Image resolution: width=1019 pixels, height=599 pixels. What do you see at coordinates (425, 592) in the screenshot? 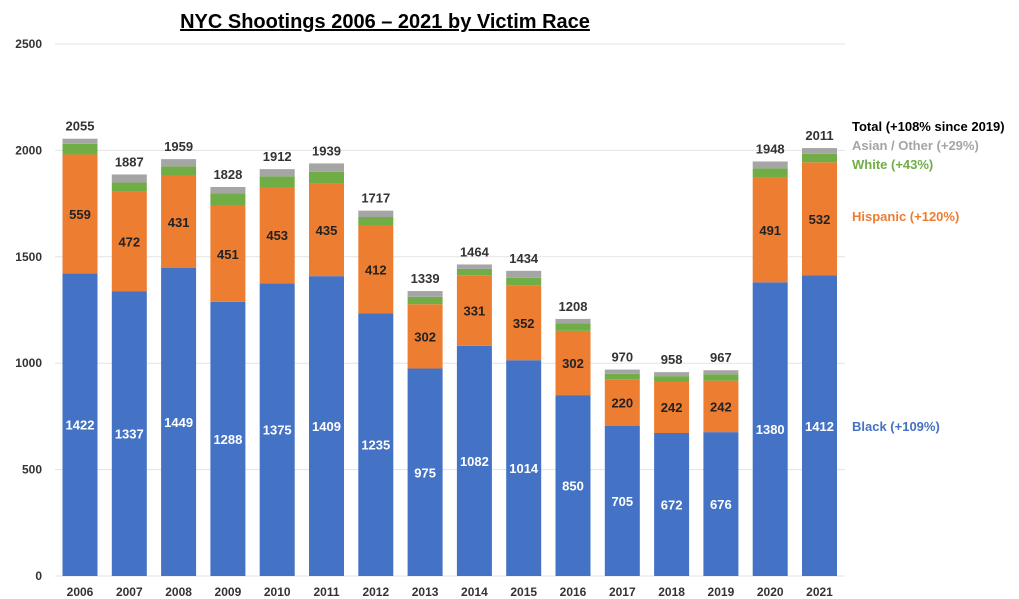
I see `x-tick-label: 2013` at bounding box center [425, 592].